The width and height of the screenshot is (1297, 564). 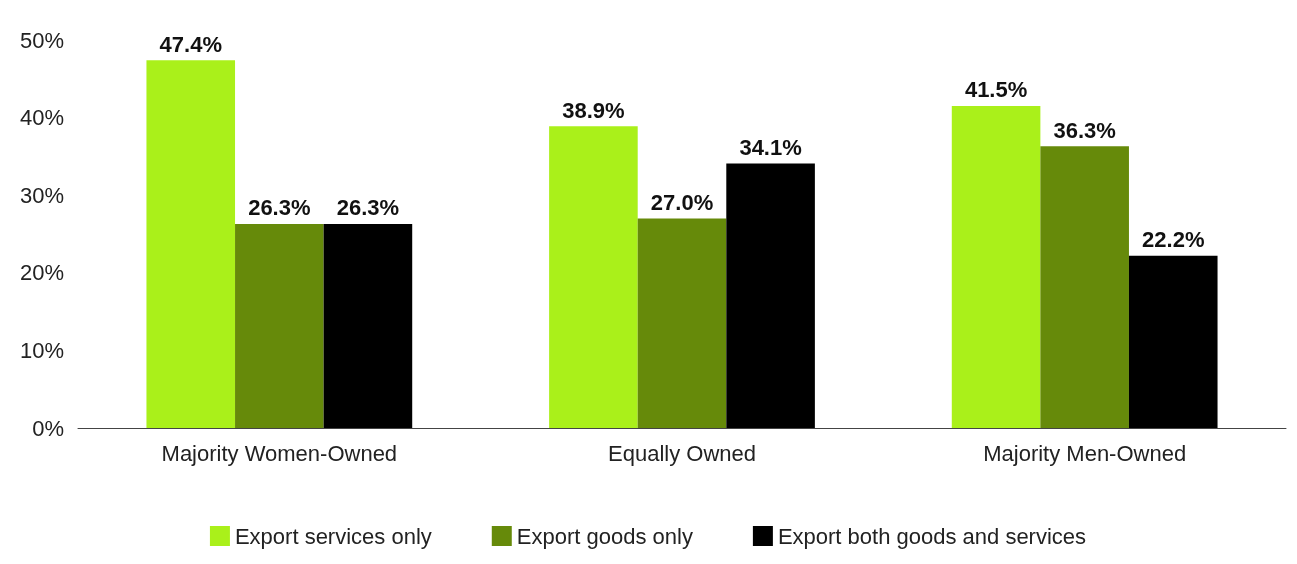 I want to click on y-tick-label: 40%, so click(x=41, y=118).